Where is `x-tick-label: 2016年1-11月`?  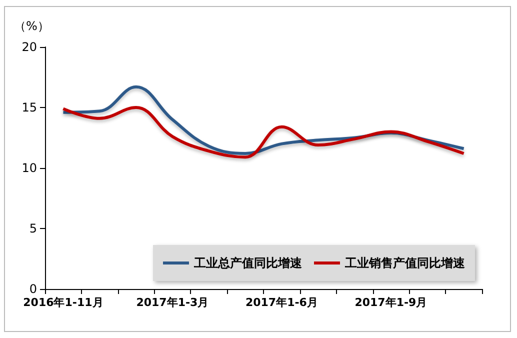
x-tick-label: 2016年1-11月 is located at coordinates (63, 302).